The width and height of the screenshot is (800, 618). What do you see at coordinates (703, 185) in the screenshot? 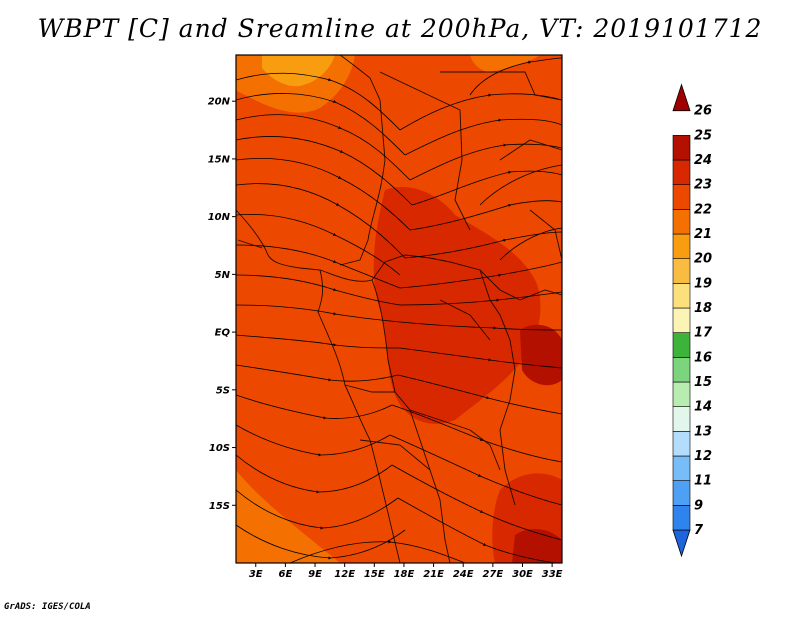
I see `colorbar-label: 23` at bounding box center [703, 185].